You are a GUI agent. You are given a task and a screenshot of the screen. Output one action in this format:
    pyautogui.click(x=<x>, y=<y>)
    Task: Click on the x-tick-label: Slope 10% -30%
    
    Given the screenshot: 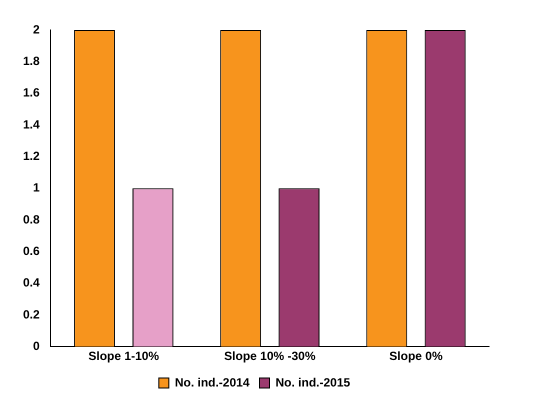 What is the action you would take?
    pyautogui.click(x=270, y=356)
    